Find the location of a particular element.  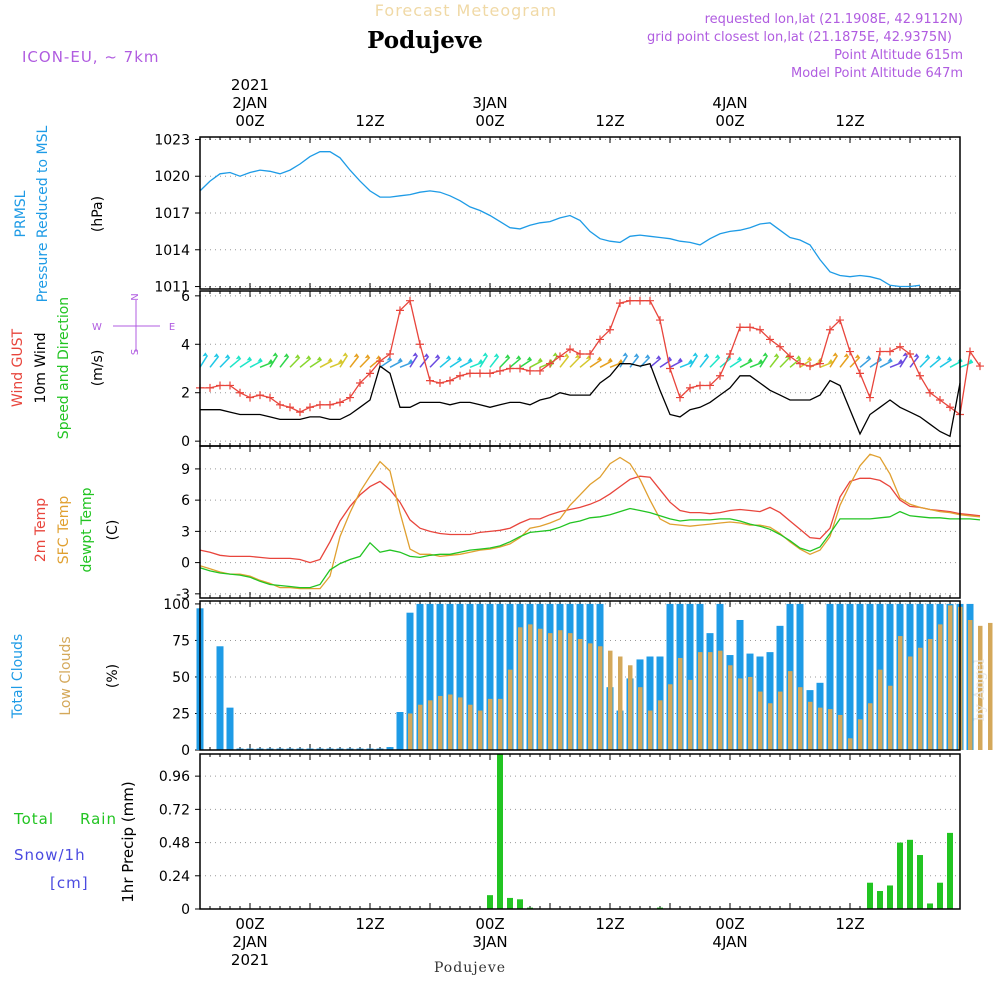

bottom-time-label: 2JAN is located at coordinates (249, 942).